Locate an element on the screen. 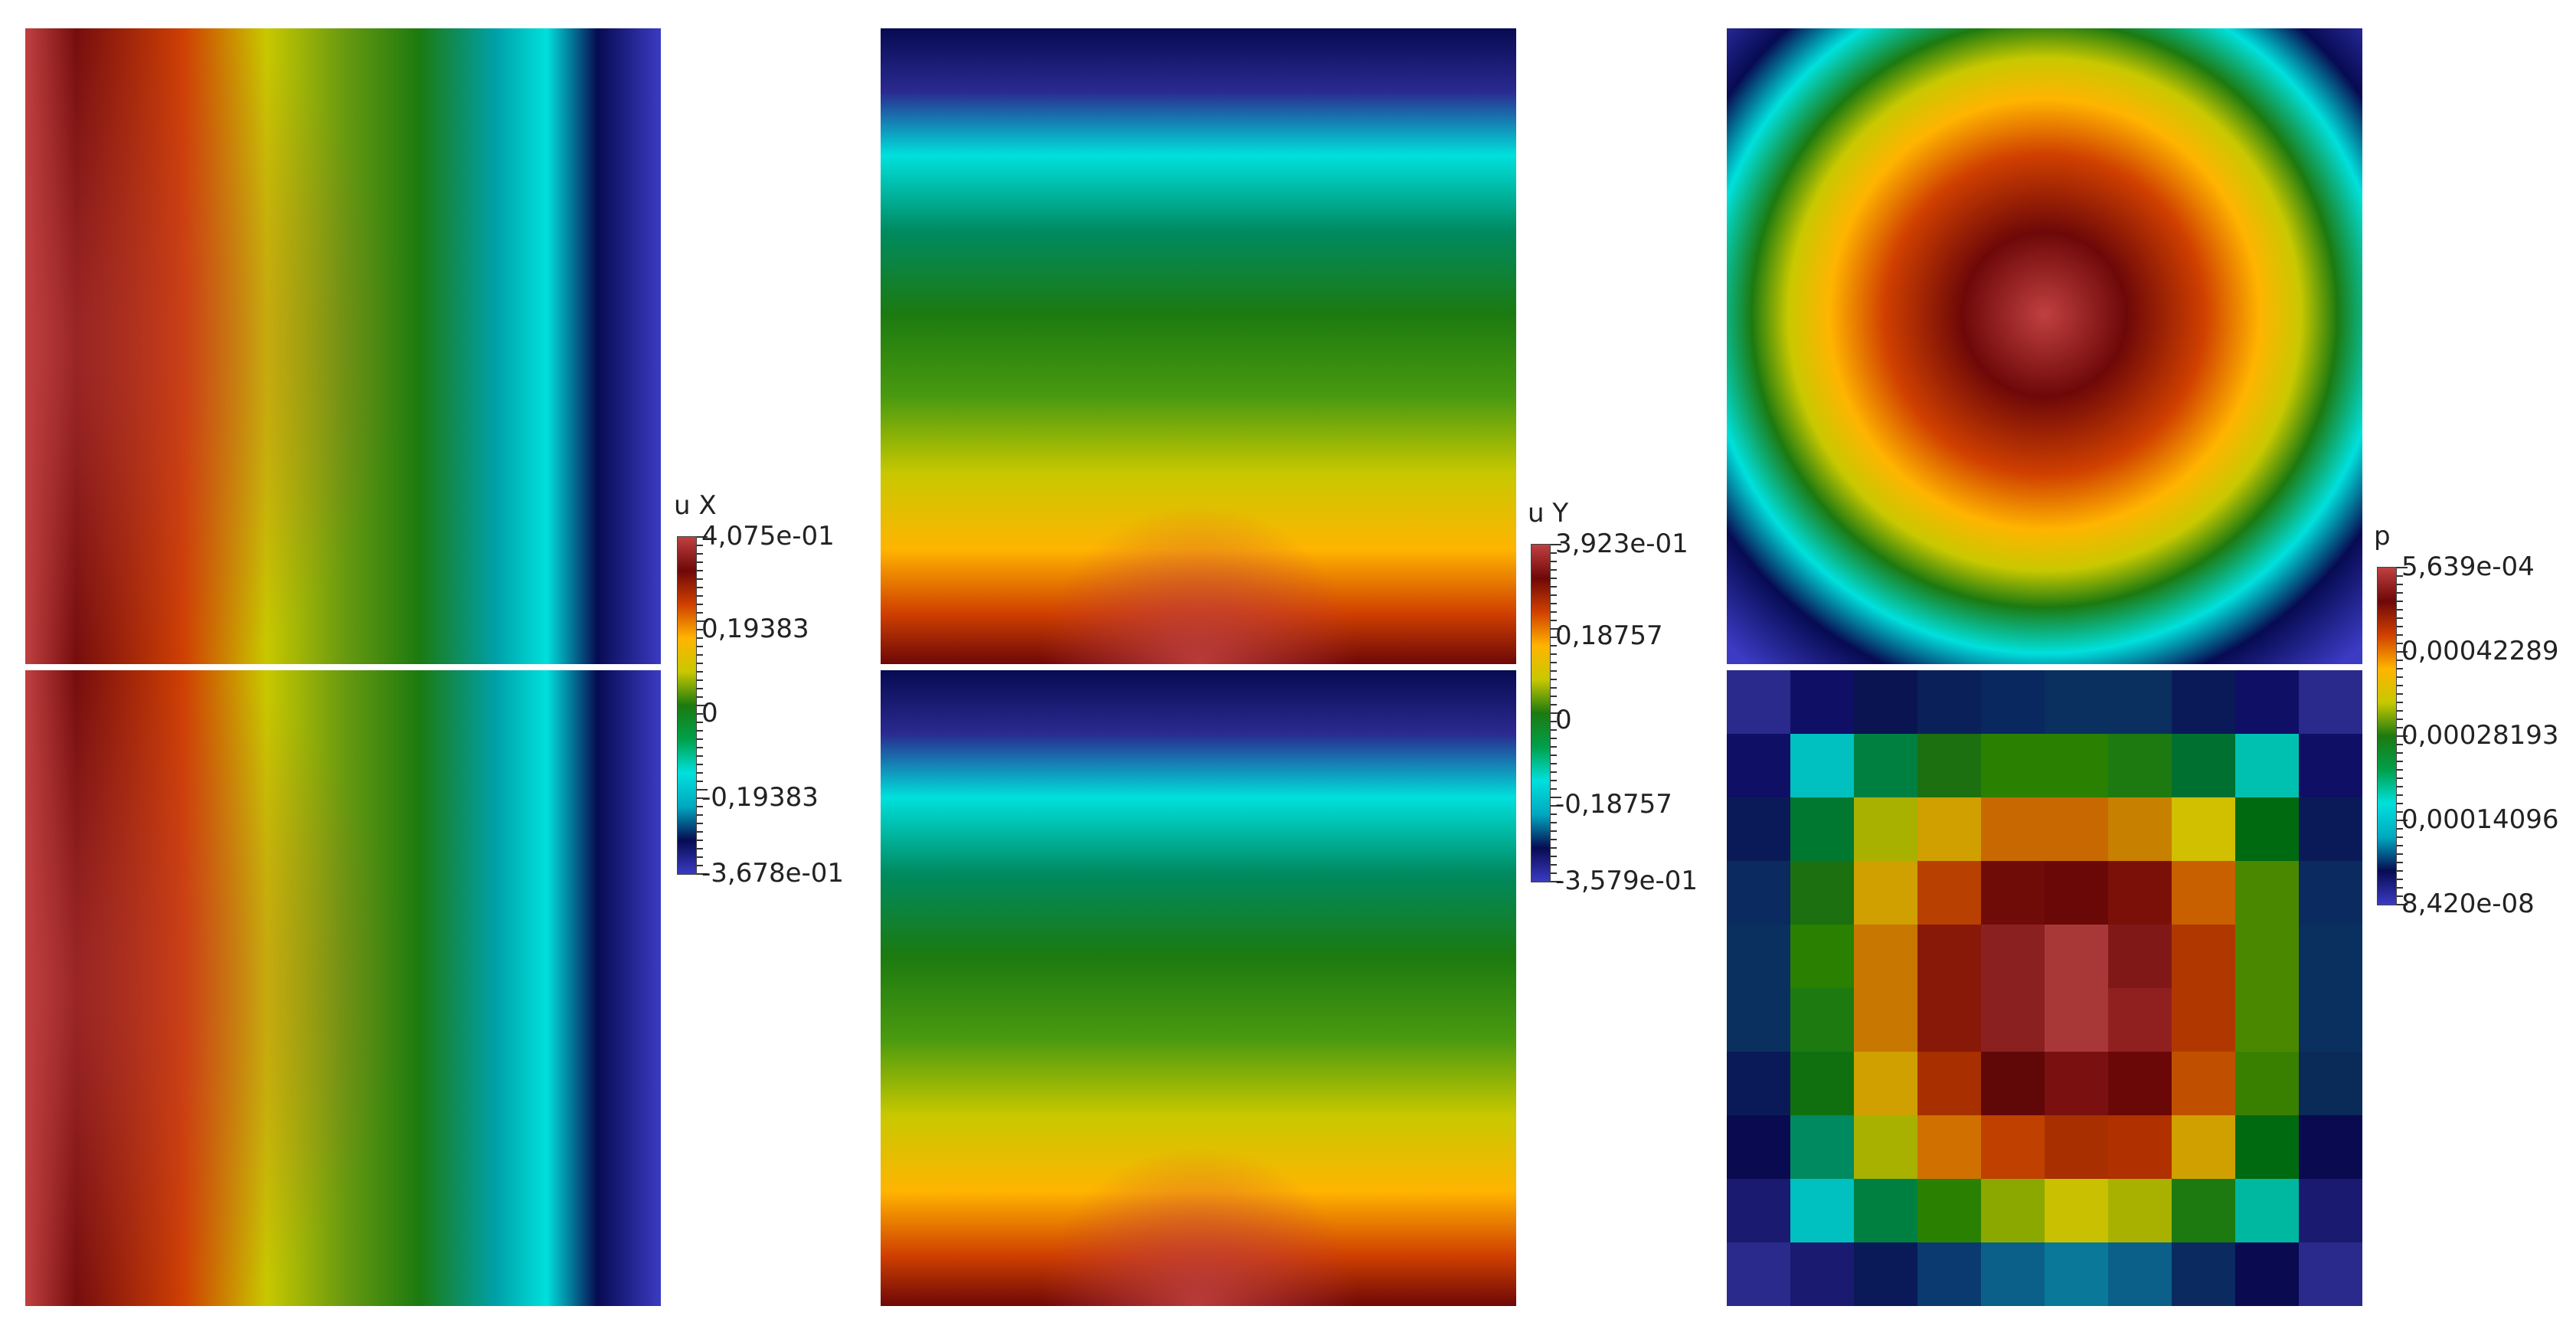 The image size is (2576, 1329). uy-heatmap-bottom is located at coordinates (1198, 988).